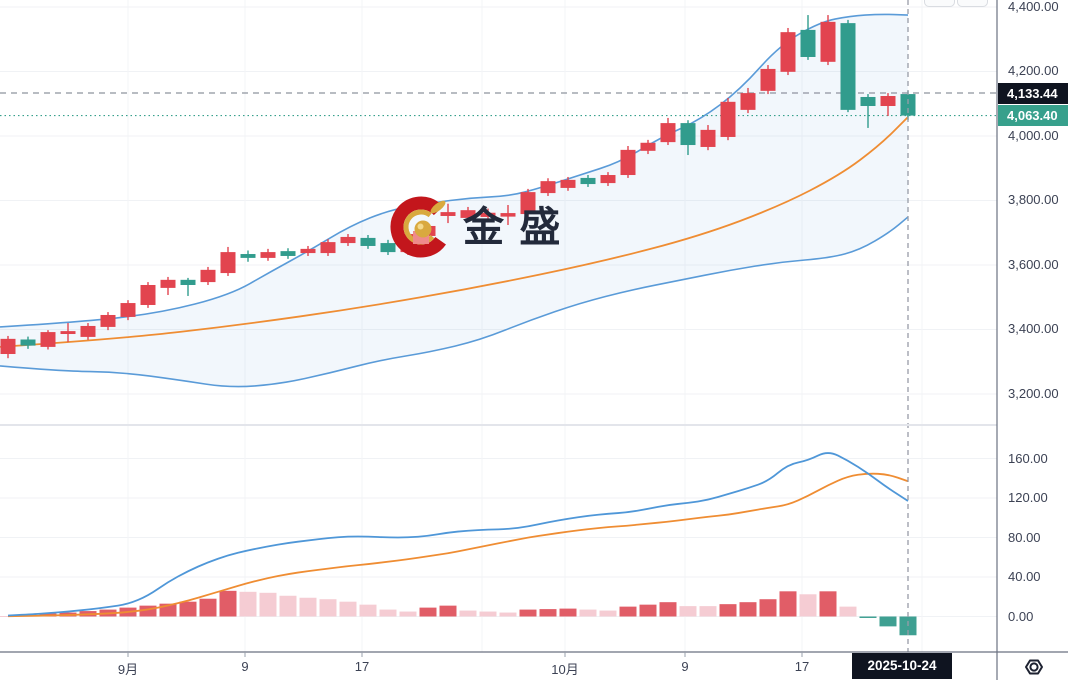 Image resolution: width=1068 pixels, height=680 pixels. What do you see at coordinates (1033, 329) in the screenshot?
I see `price-axis-label: 3,400.00` at bounding box center [1033, 329].